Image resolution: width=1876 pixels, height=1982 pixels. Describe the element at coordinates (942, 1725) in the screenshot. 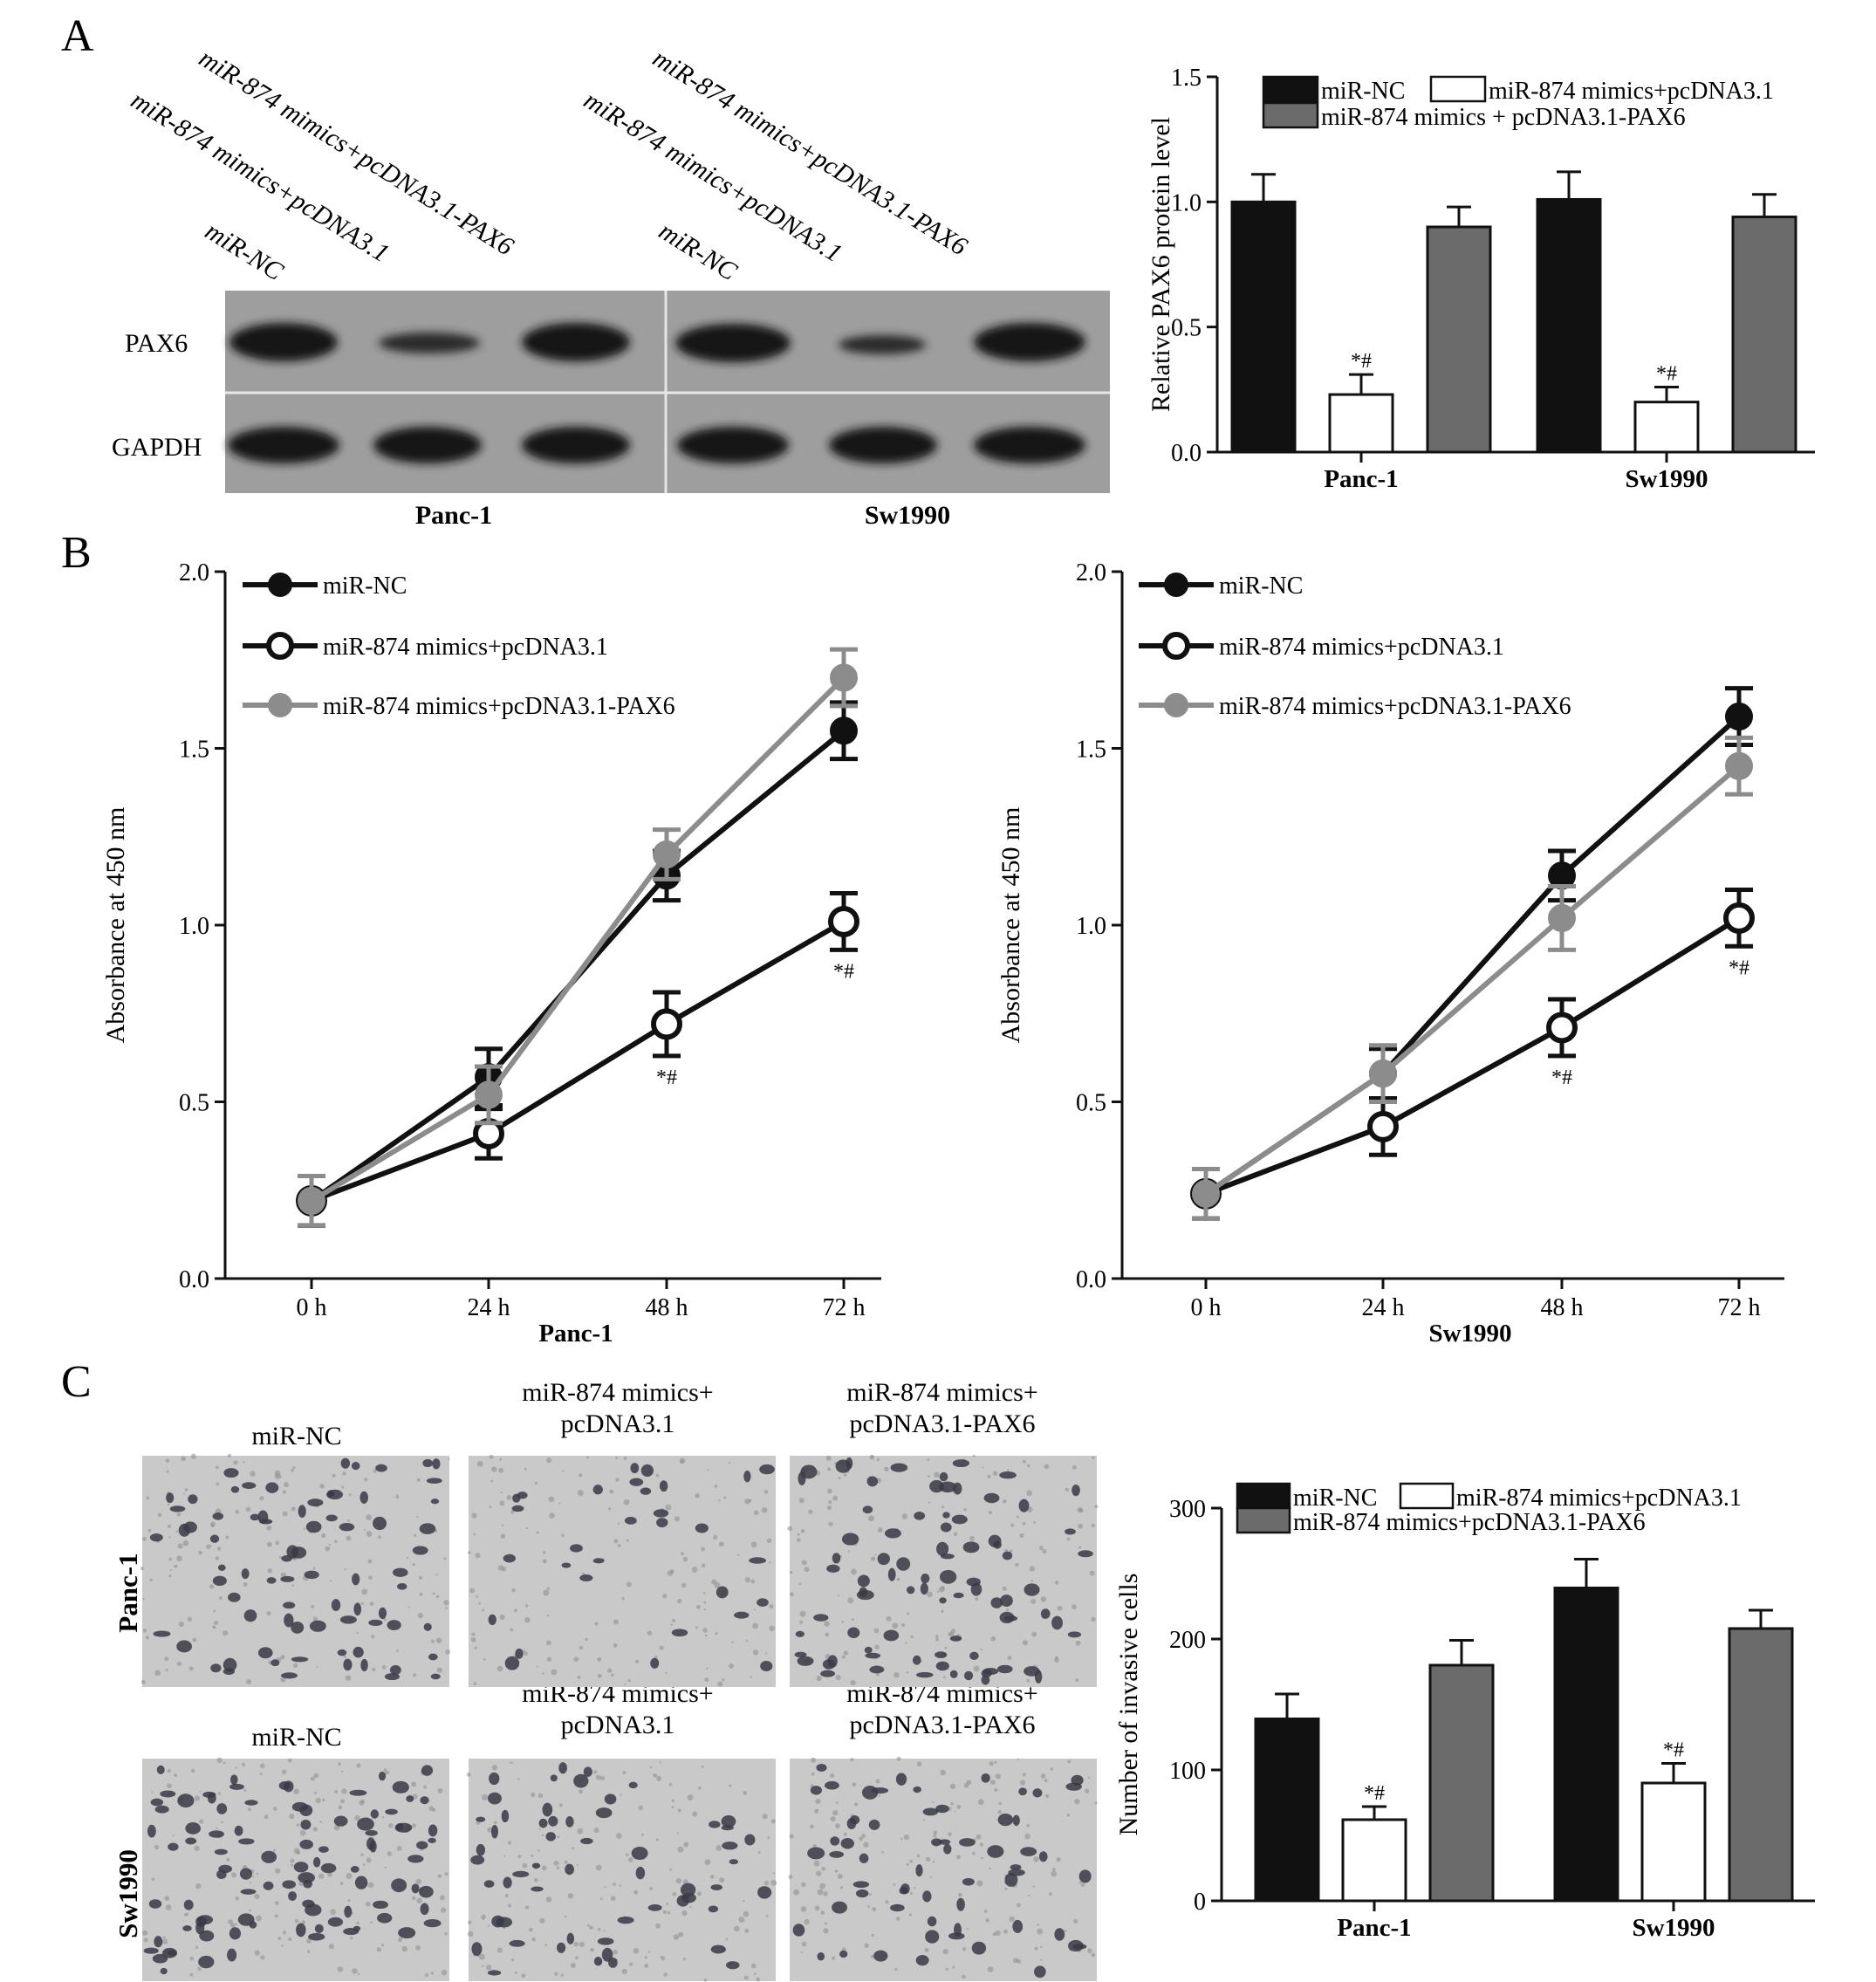

I see `micro-label-line: pcDNA3.1-PAX6` at that location.